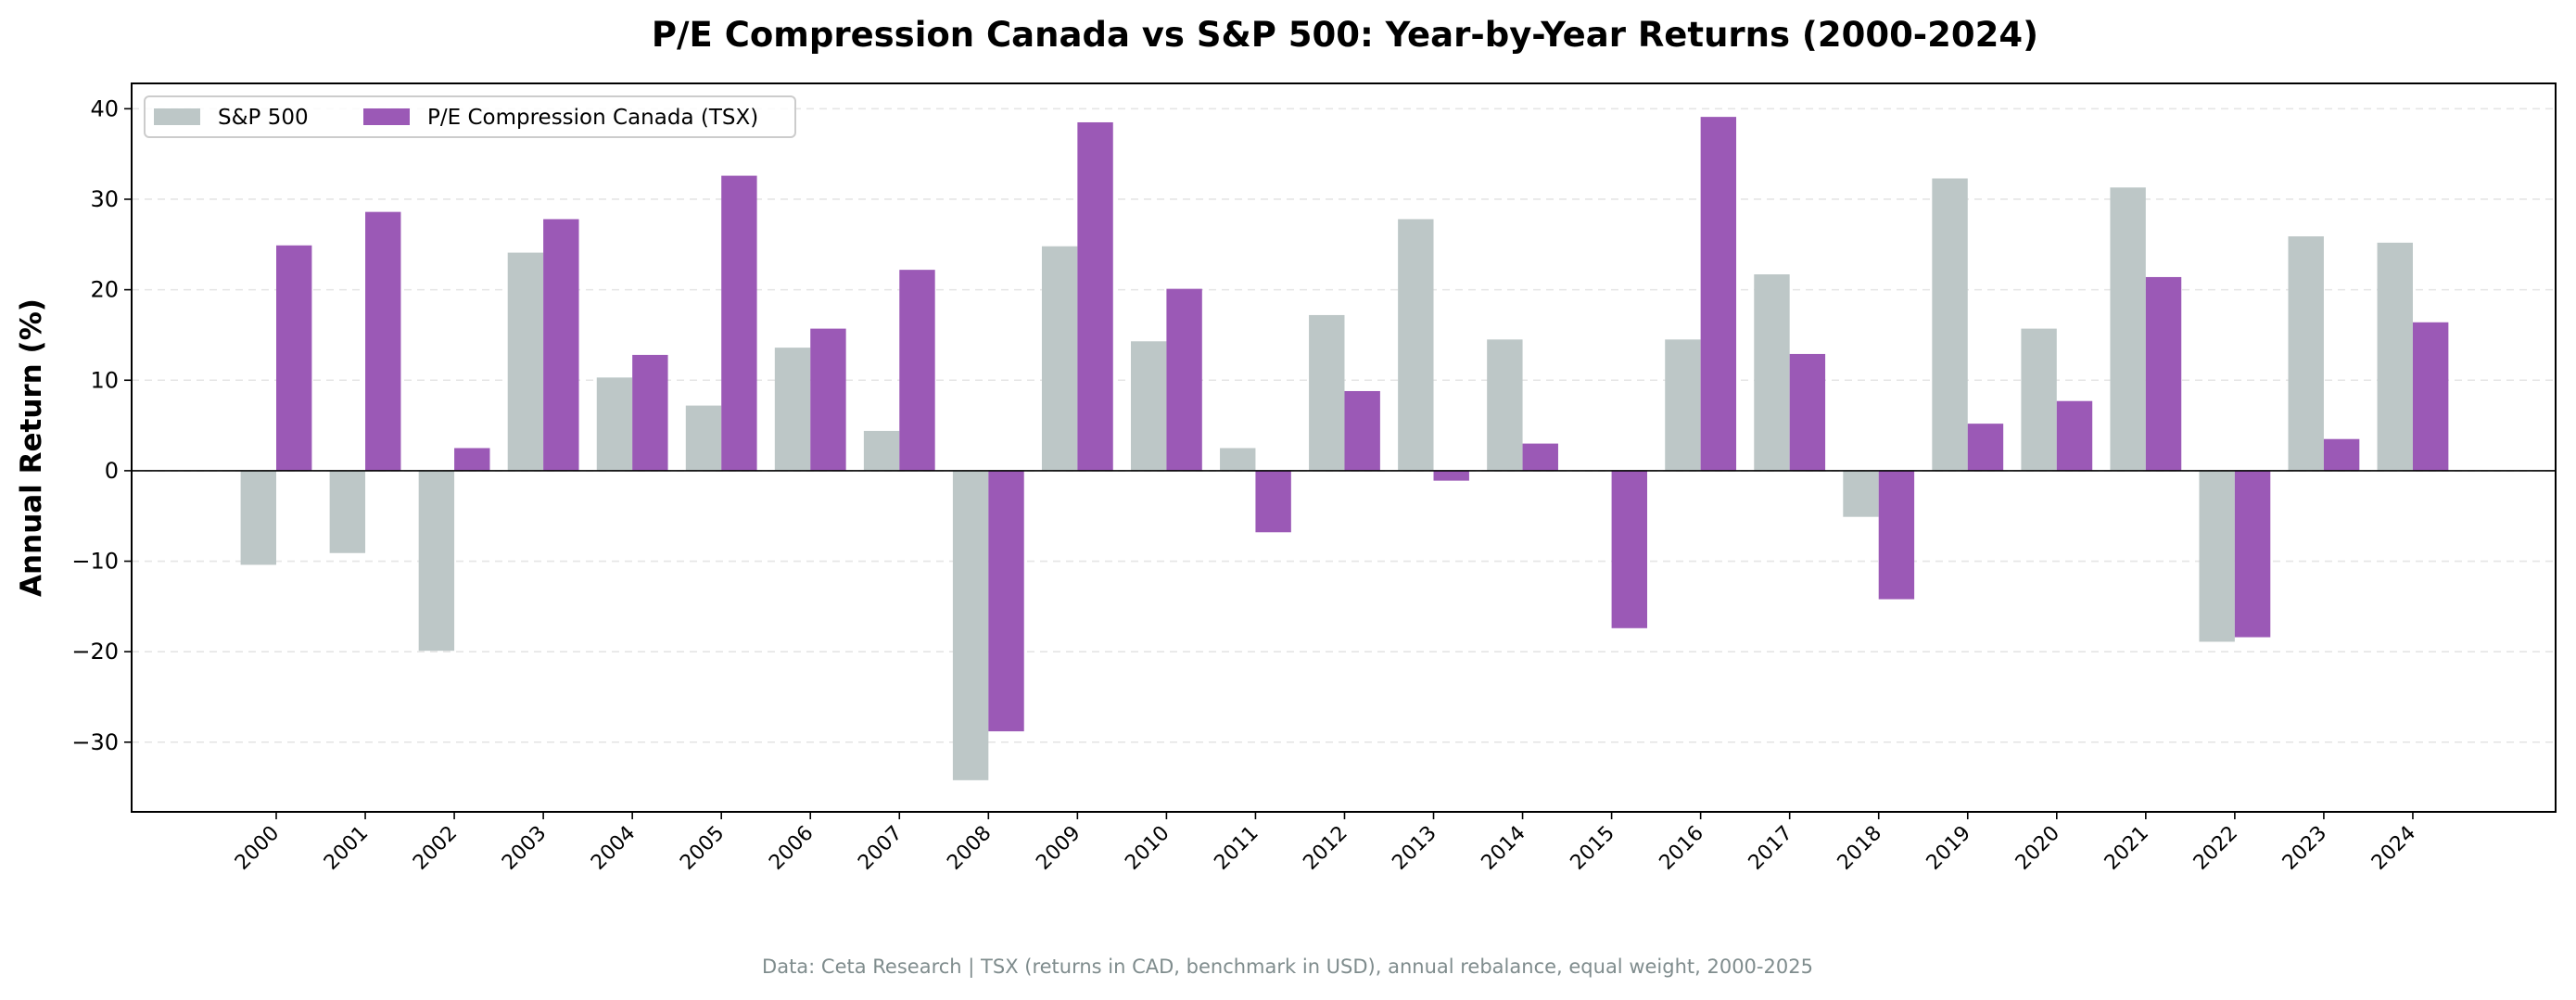  What do you see at coordinates (1416, 345) in the screenshot?
I see `bar-sp500-2013` at bounding box center [1416, 345].